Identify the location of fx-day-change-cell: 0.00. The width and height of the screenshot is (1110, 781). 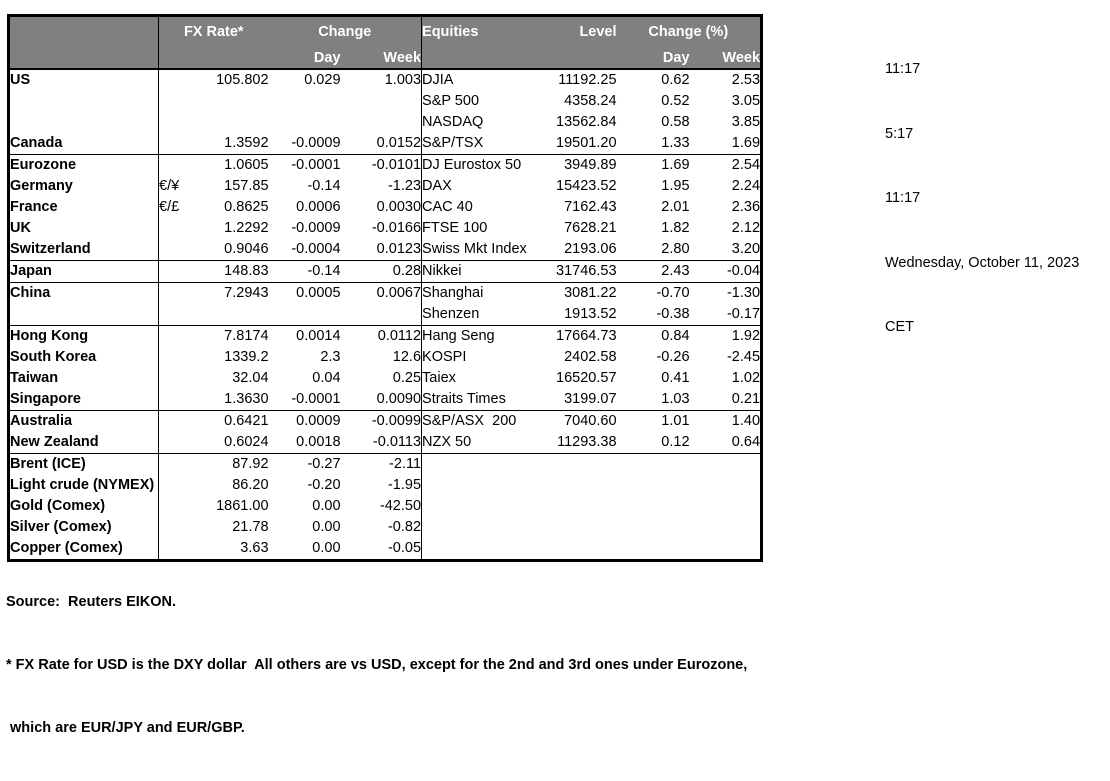
(326, 548).